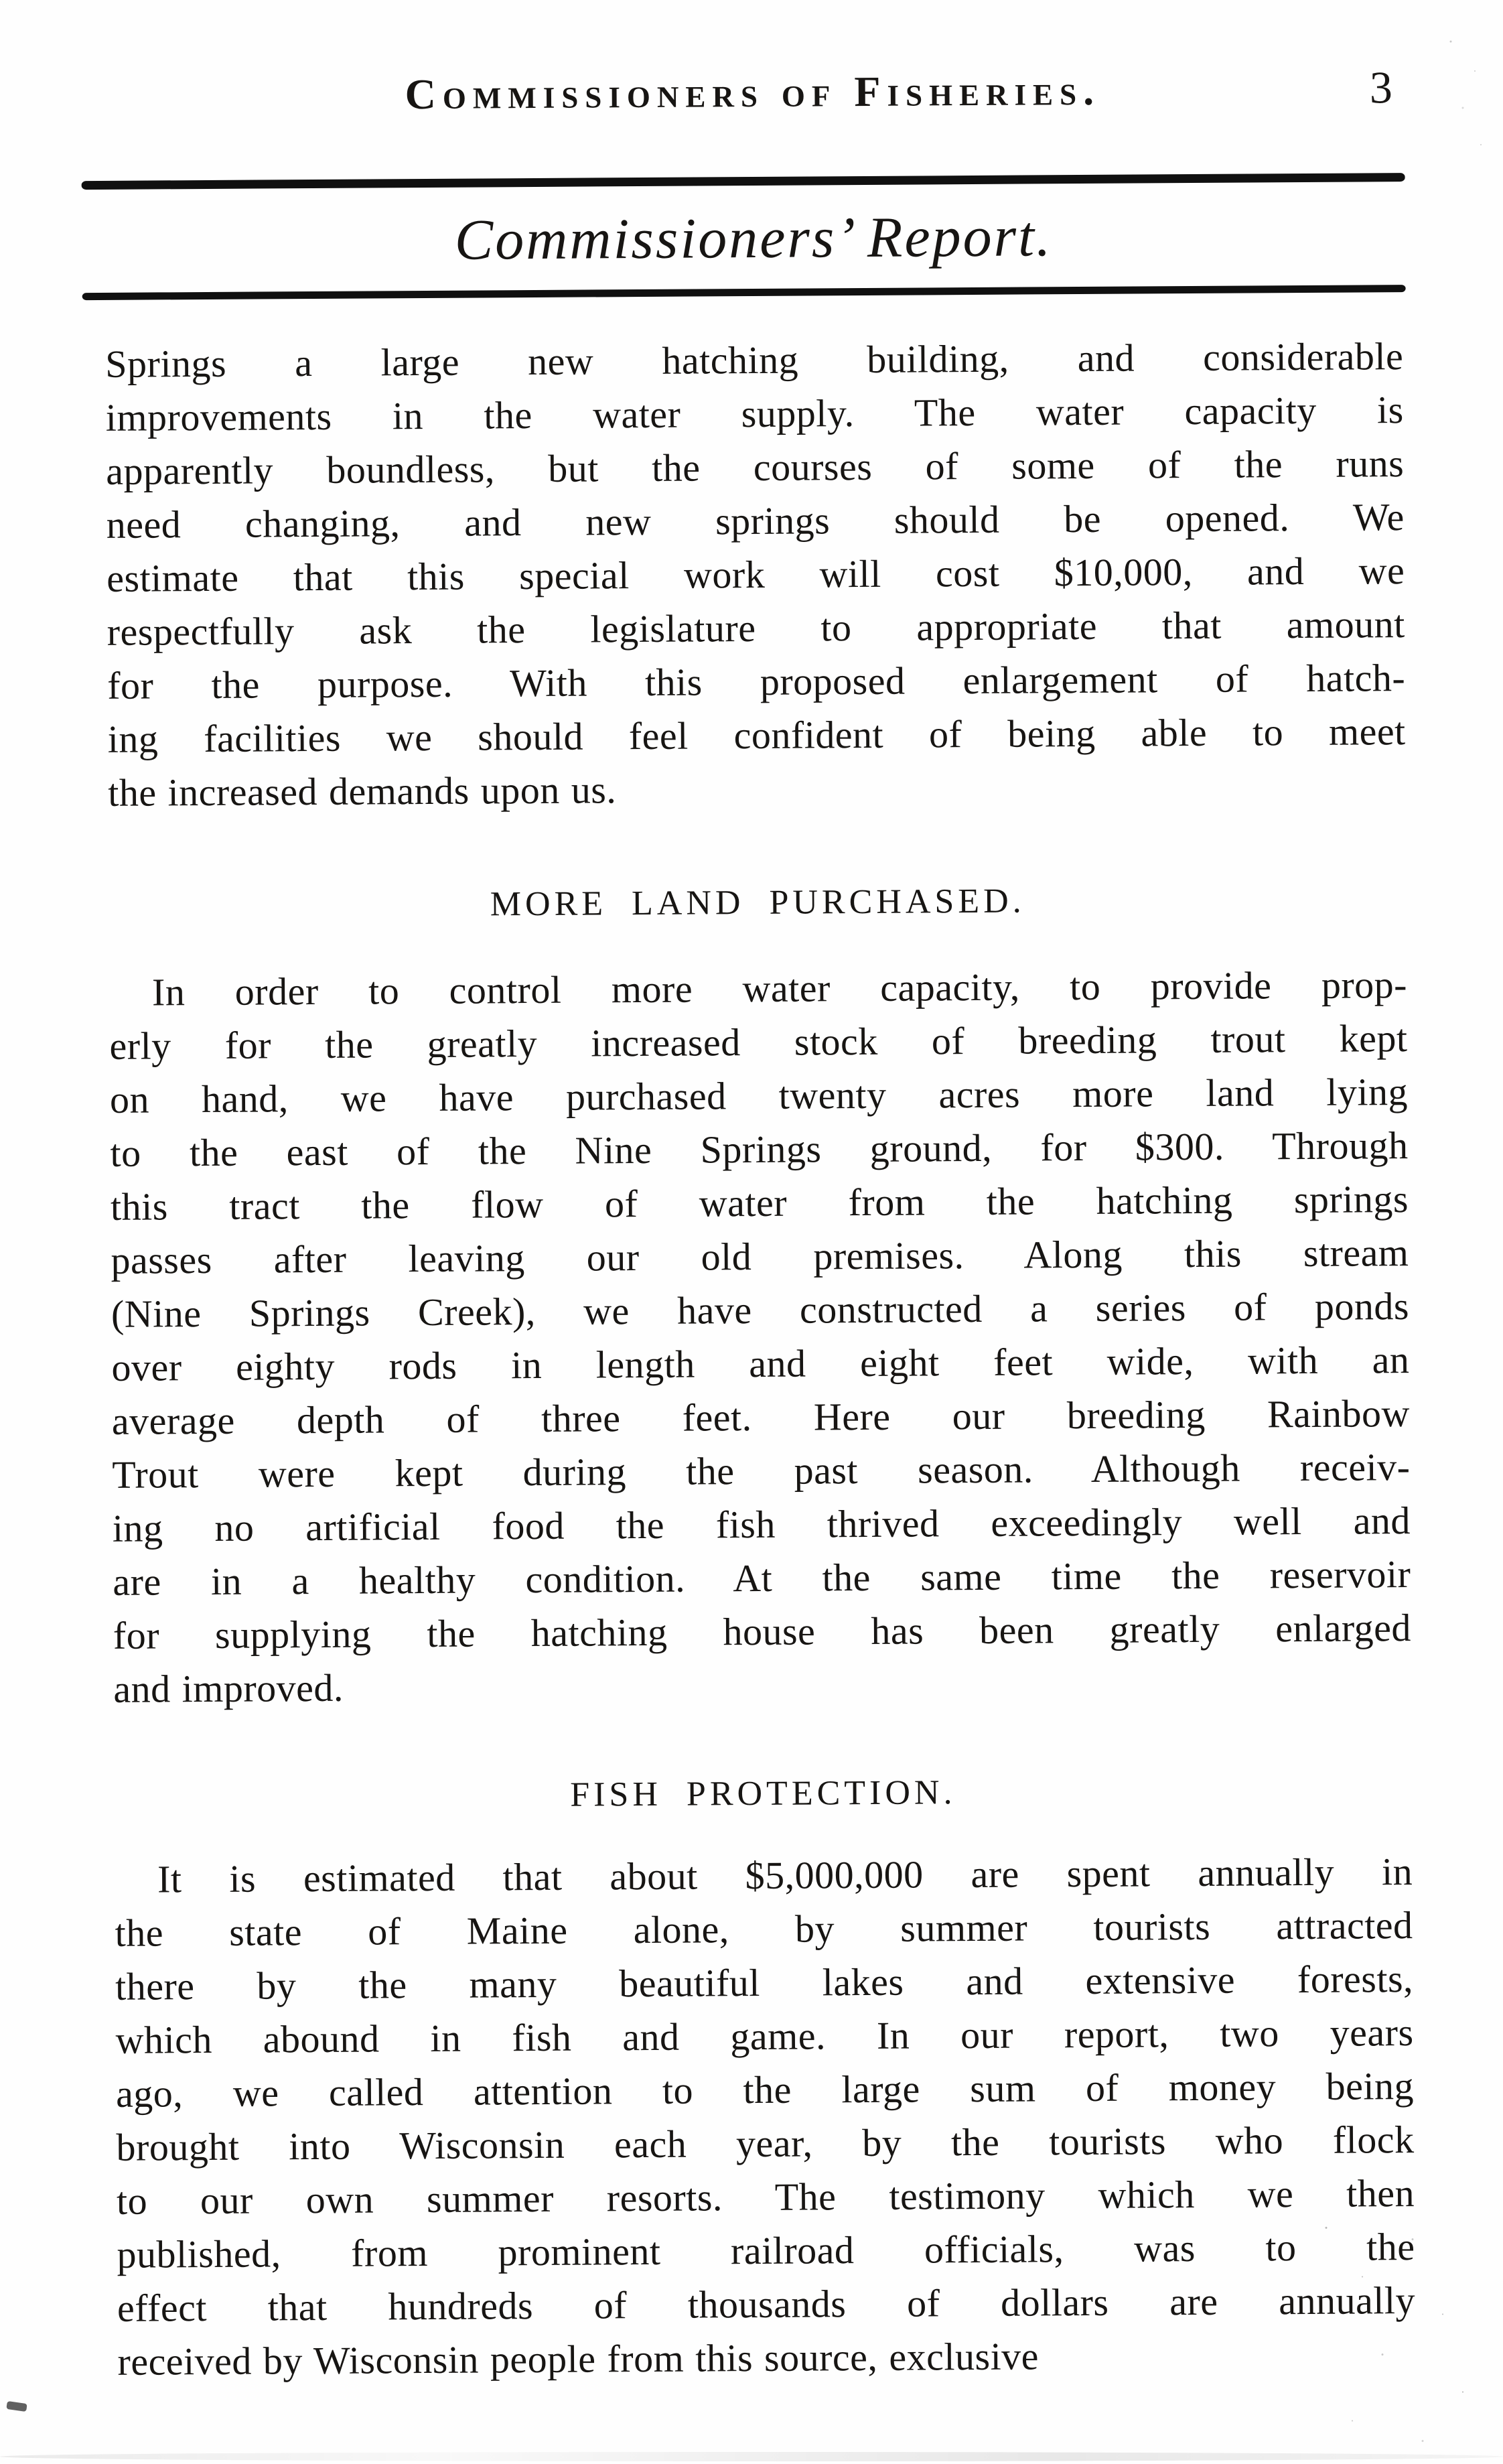  Describe the element at coordinates (228, 1688) in the screenshot. I see `text-line: and improved.` at that location.